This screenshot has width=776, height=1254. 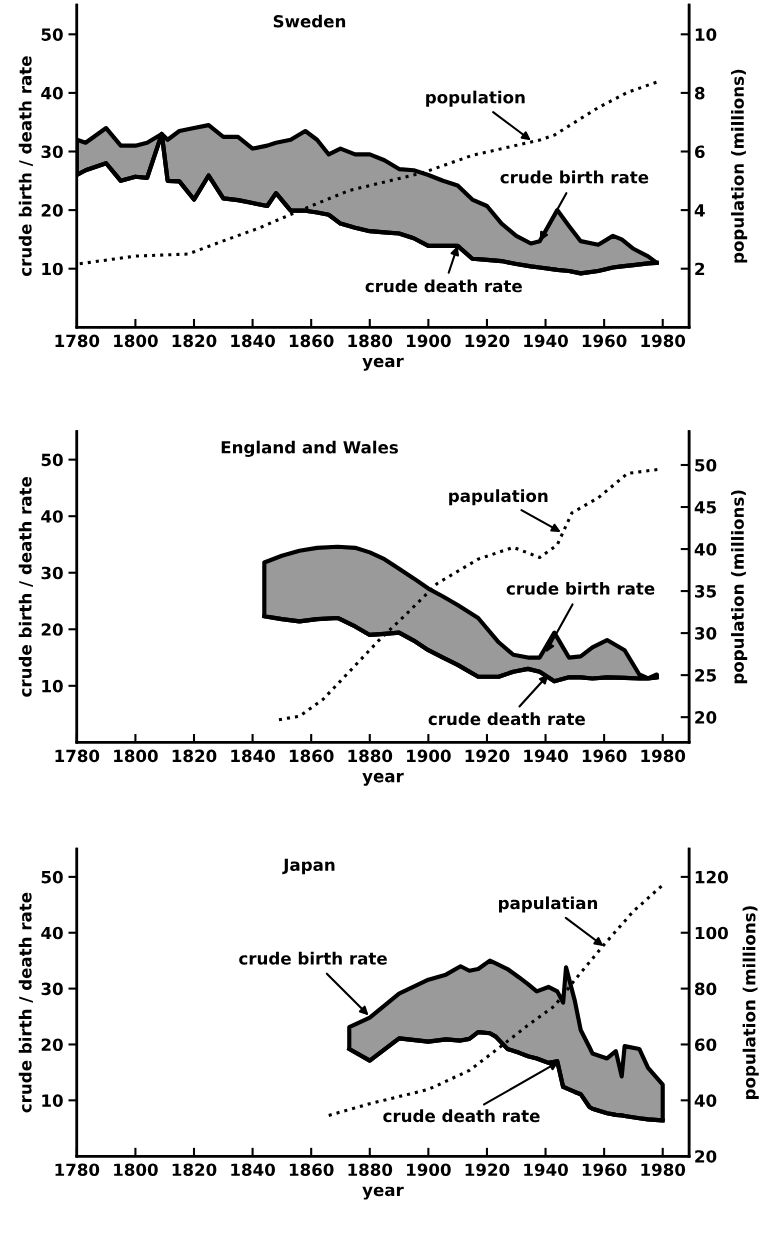 What do you see at coordinates (711, 933) in the screenshot?
I see `y2-tick-label: 100` at bounding box center [711, 933].